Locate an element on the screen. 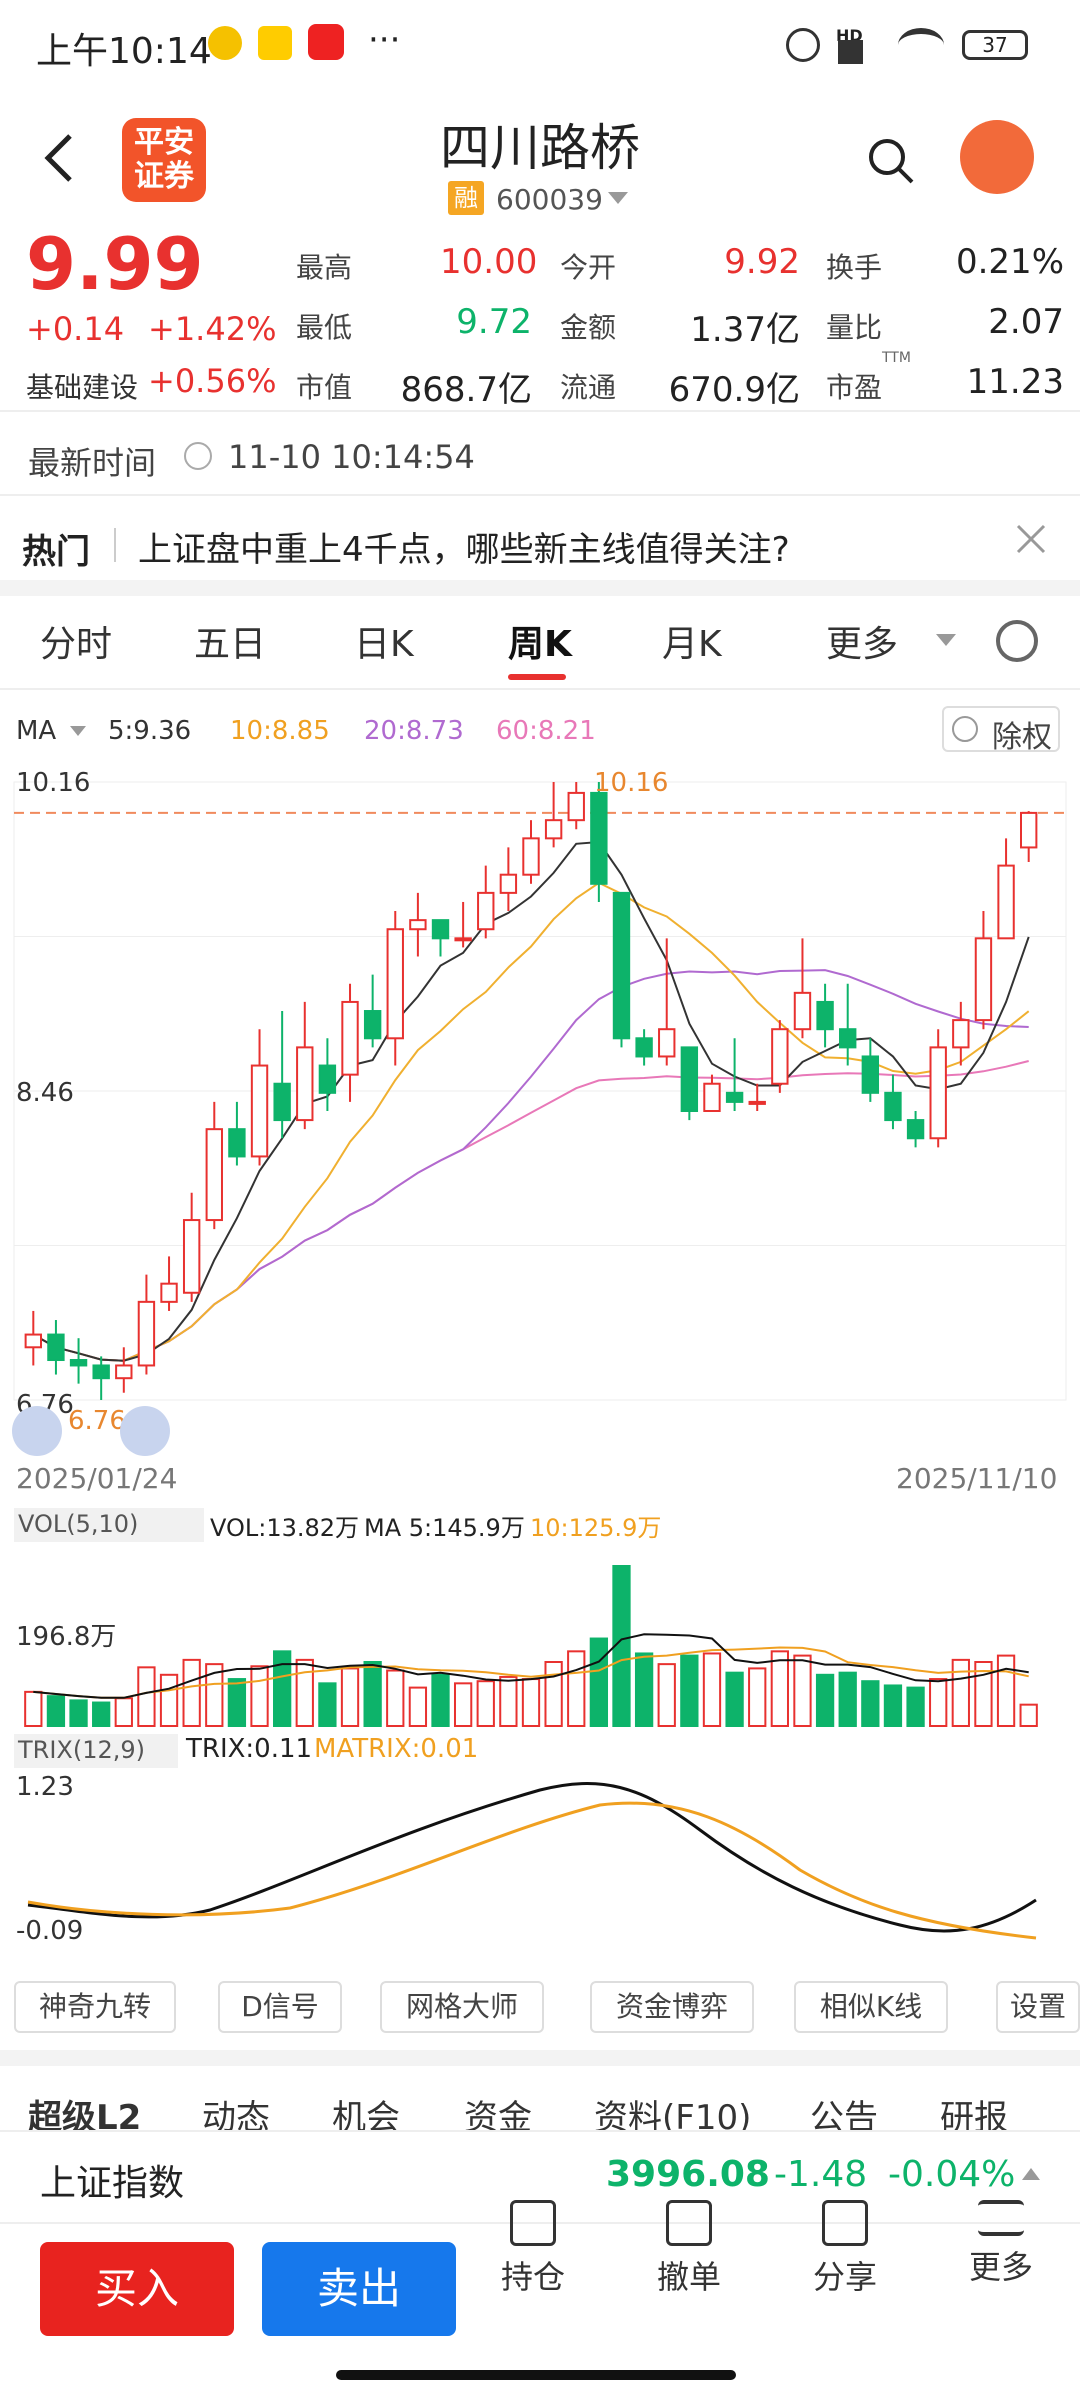 Image resolution: width=1080 pixels, height=2400 pixels. hot-news-link: 上证盘中重上4千点，哪些新主线值得关注? is located at coordinates (464, 550).